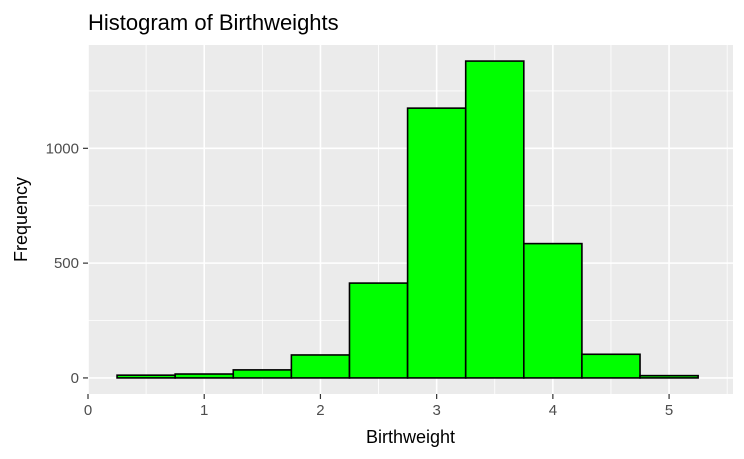  What do you see at coordinates (320, 410) in the screenshot?
I see `x-tick-label: 2` at bounding box center [320, 410].